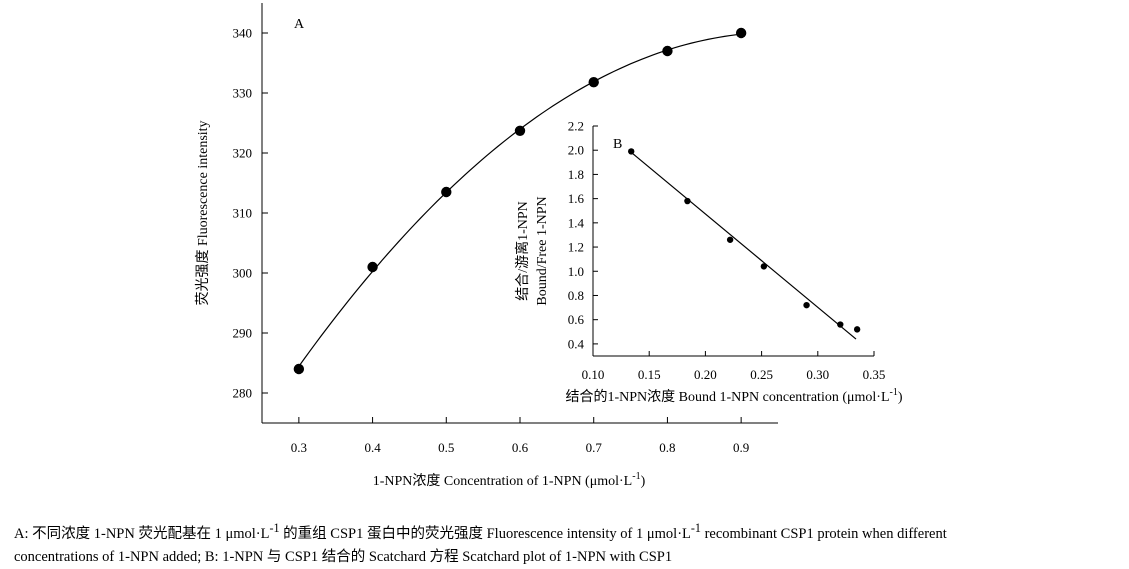 The image size is (1129, 569). What do you see at coordinates (617, 144) in the screenshot?
I see `panel-b-tag: B` at bounding box center [617, 144].